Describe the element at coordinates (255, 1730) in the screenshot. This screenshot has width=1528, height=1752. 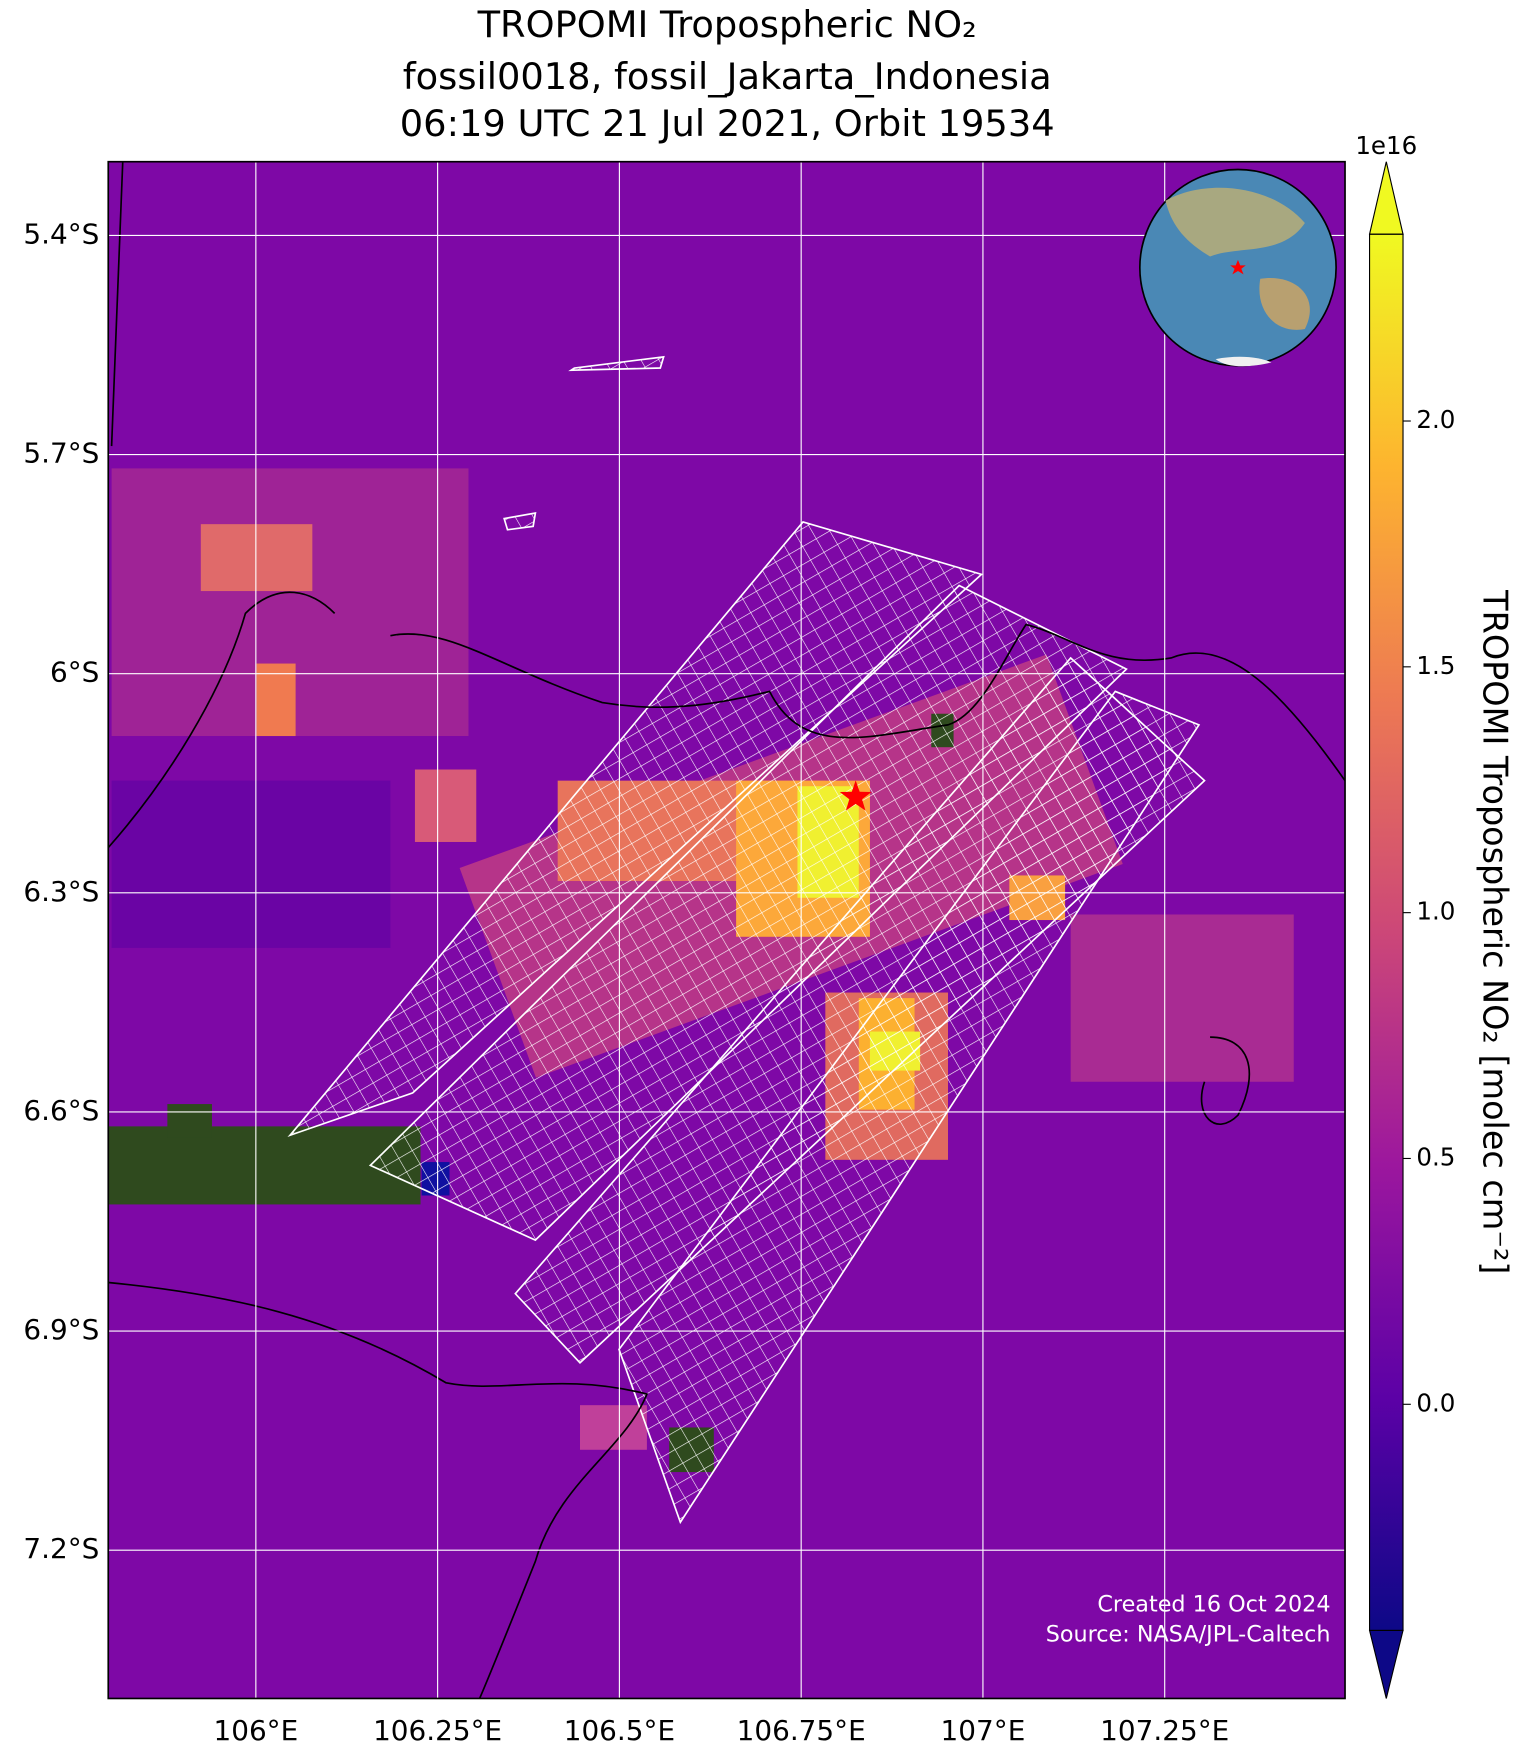
I see `x-tick-label: 106°E` at that location.